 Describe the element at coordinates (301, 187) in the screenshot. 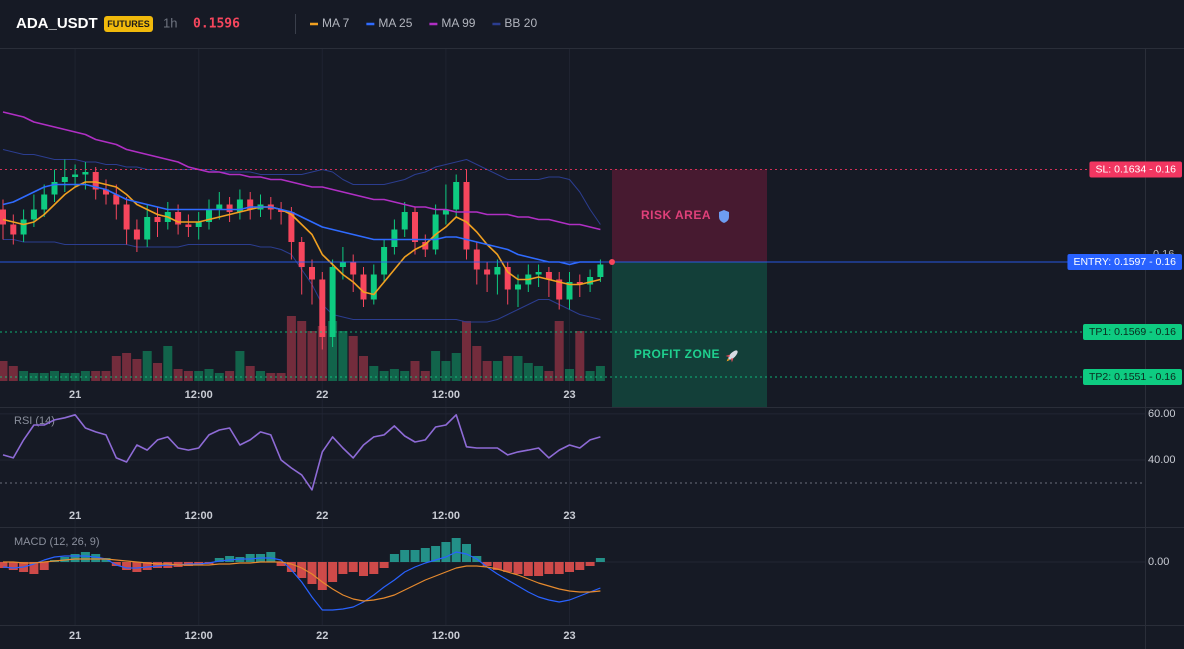

I see `bb-upper` at that location.